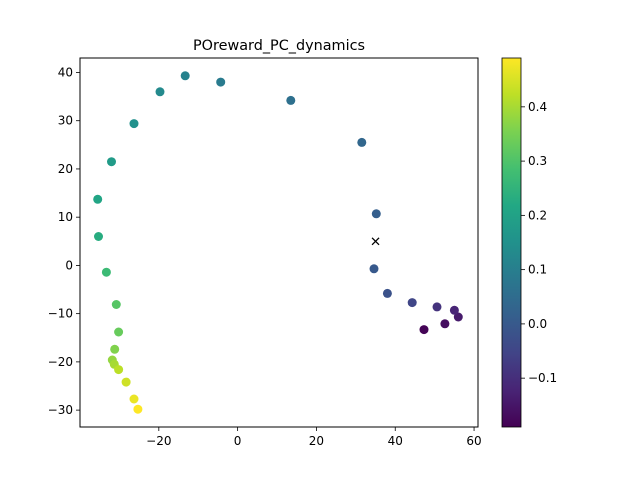  I want to click on y-tick-label: 10, so click(65, 217).